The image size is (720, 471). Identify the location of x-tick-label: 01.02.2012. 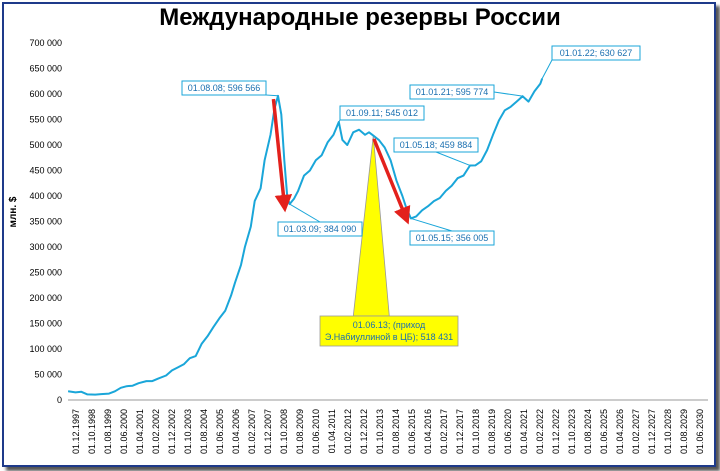
(348, 431).